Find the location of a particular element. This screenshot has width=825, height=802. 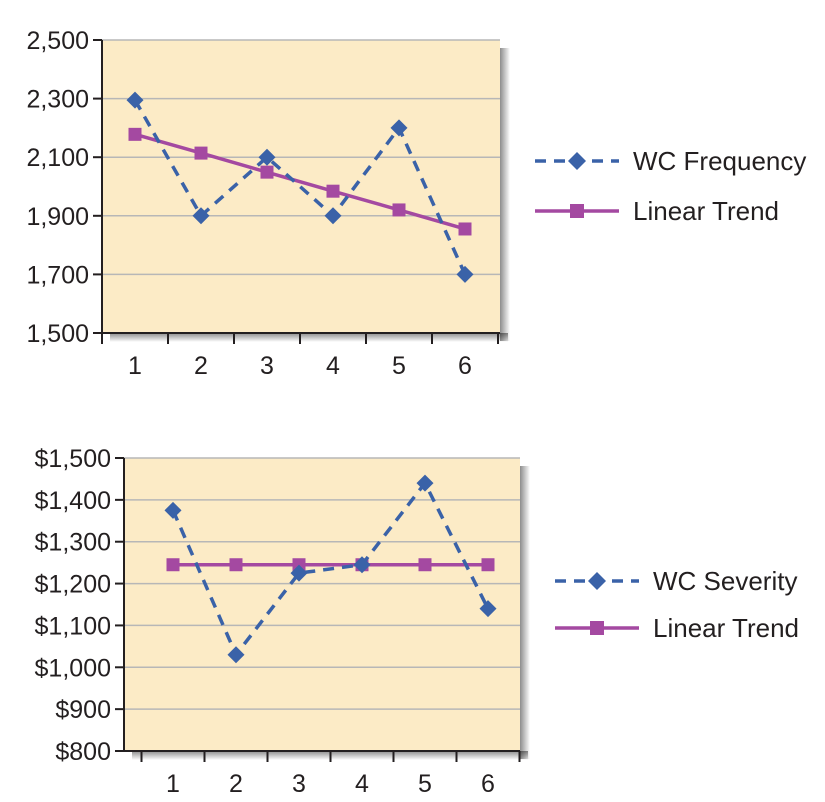

y-tick-label: $1,200 is located at coordinates (73, 585).